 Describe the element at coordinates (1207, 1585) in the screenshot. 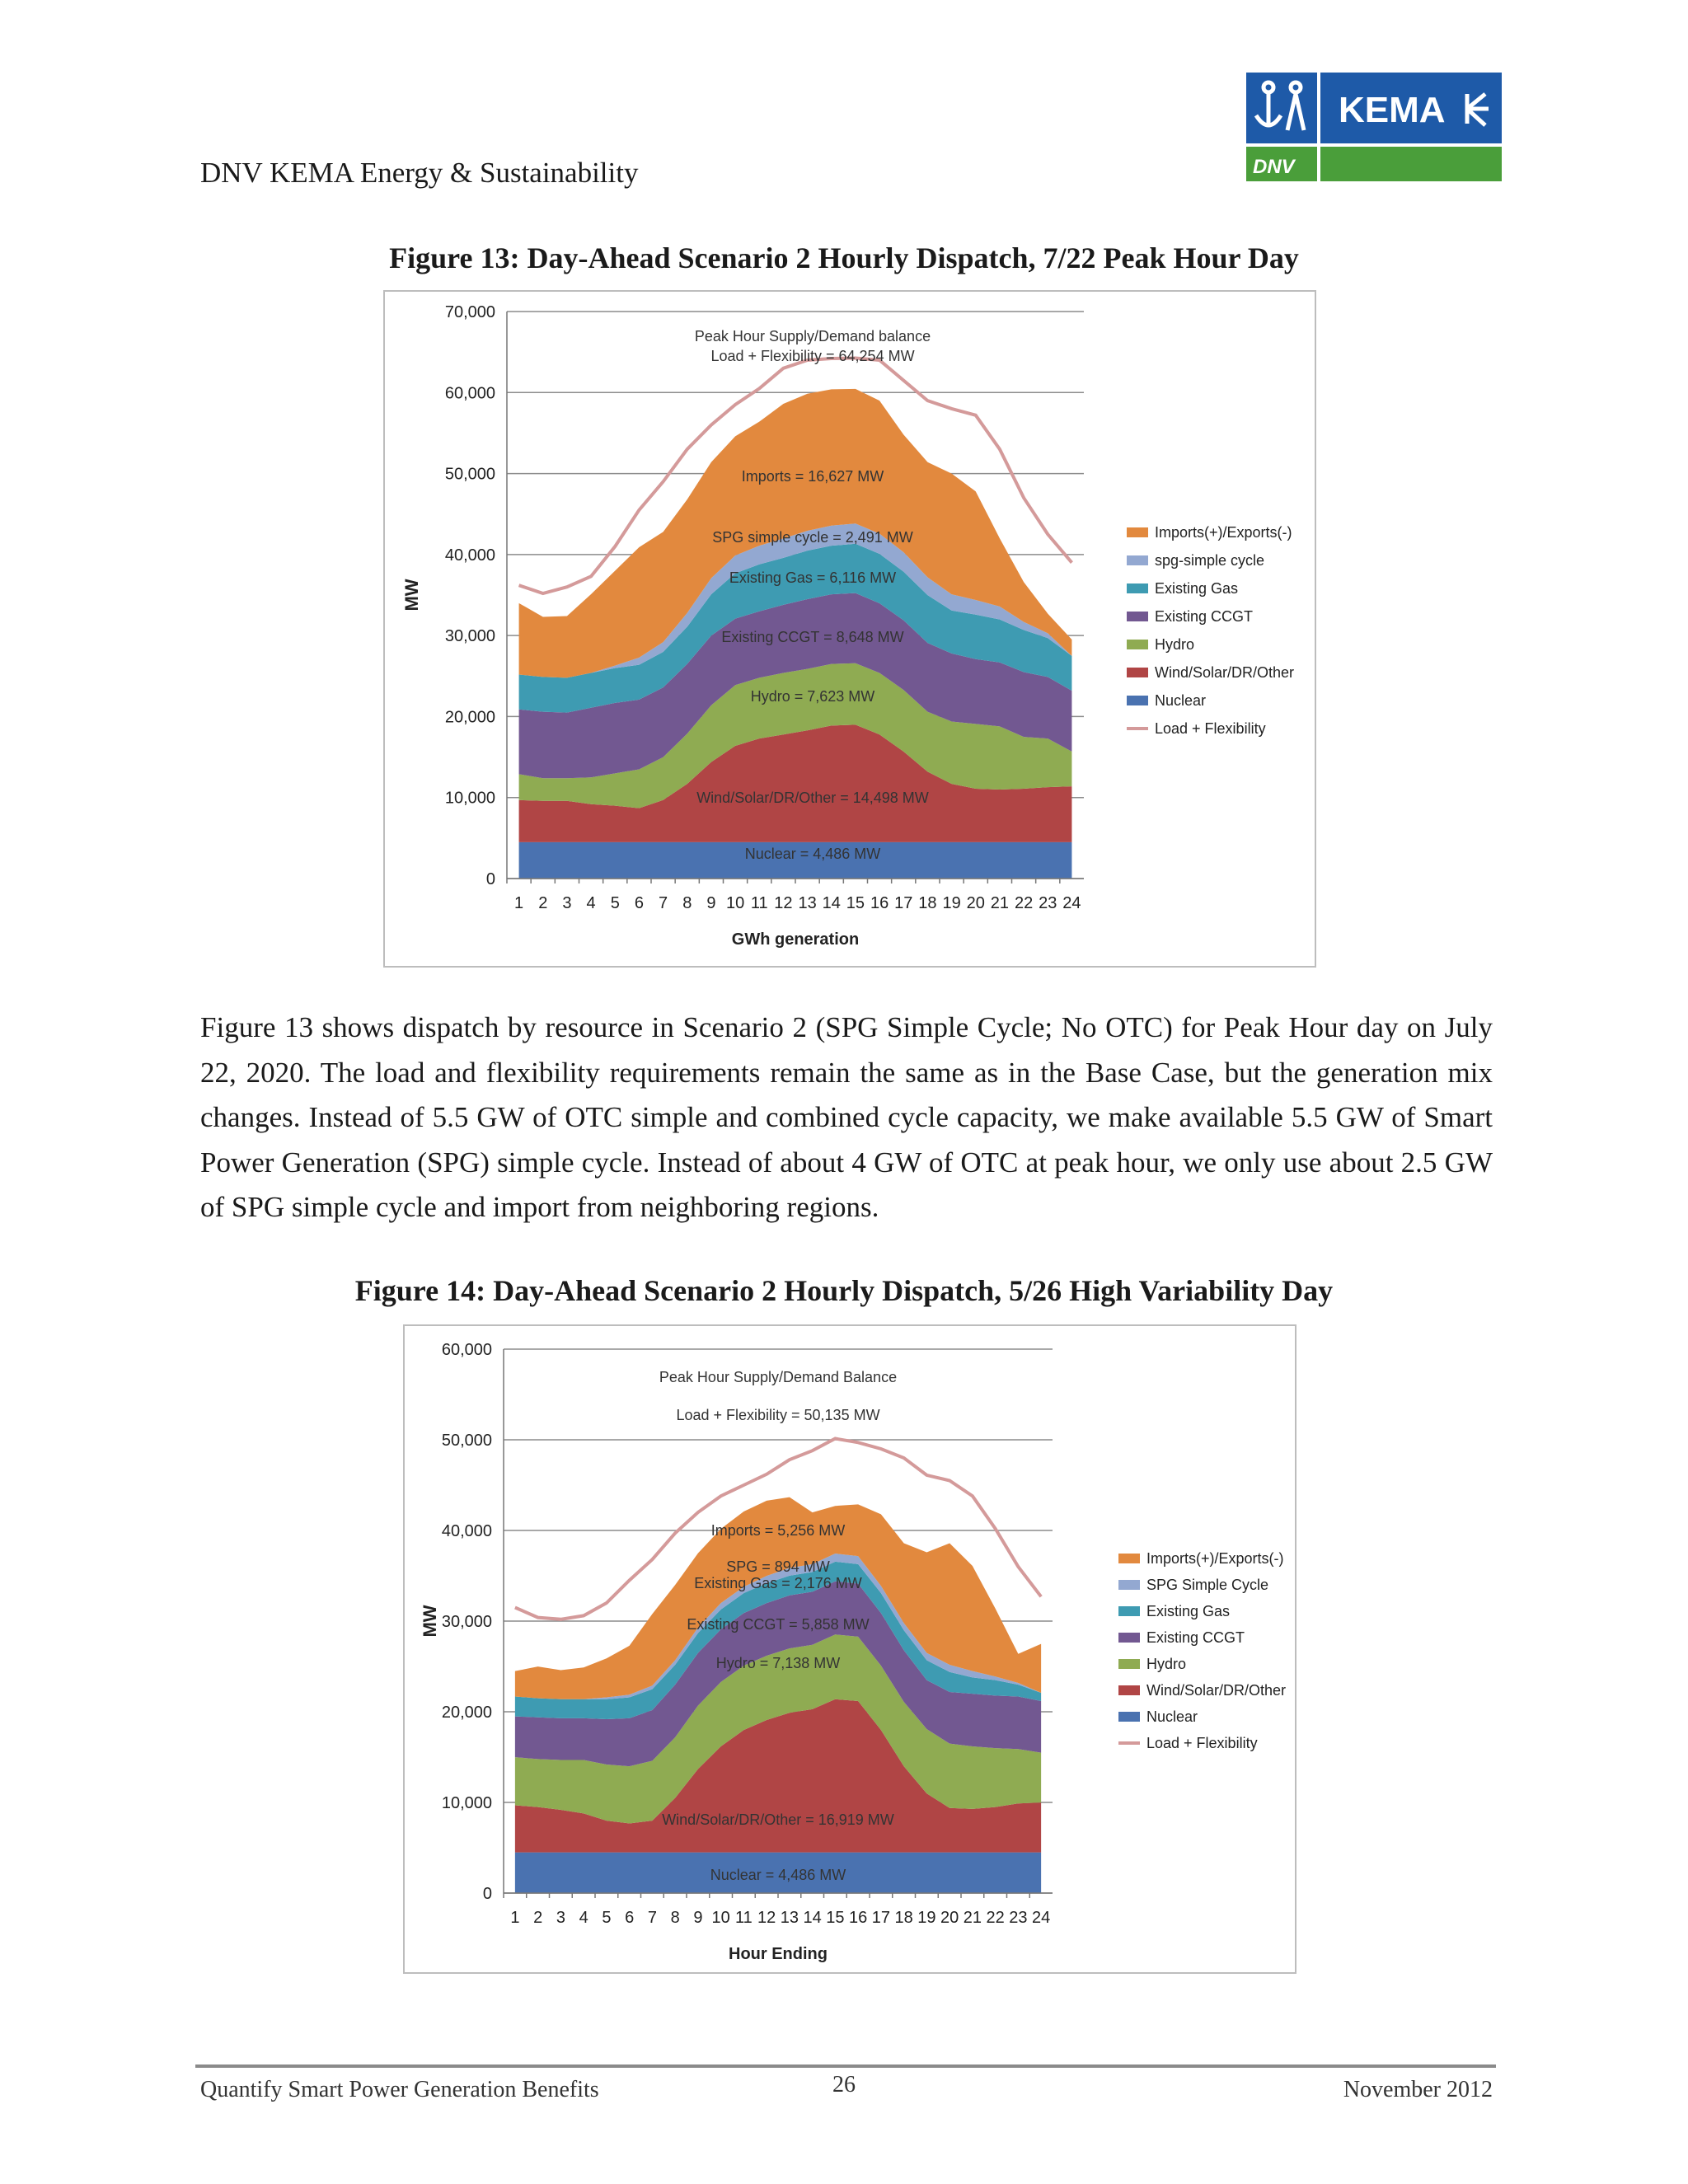

I see `legend-label: SPG Simple Cycle` at that location.